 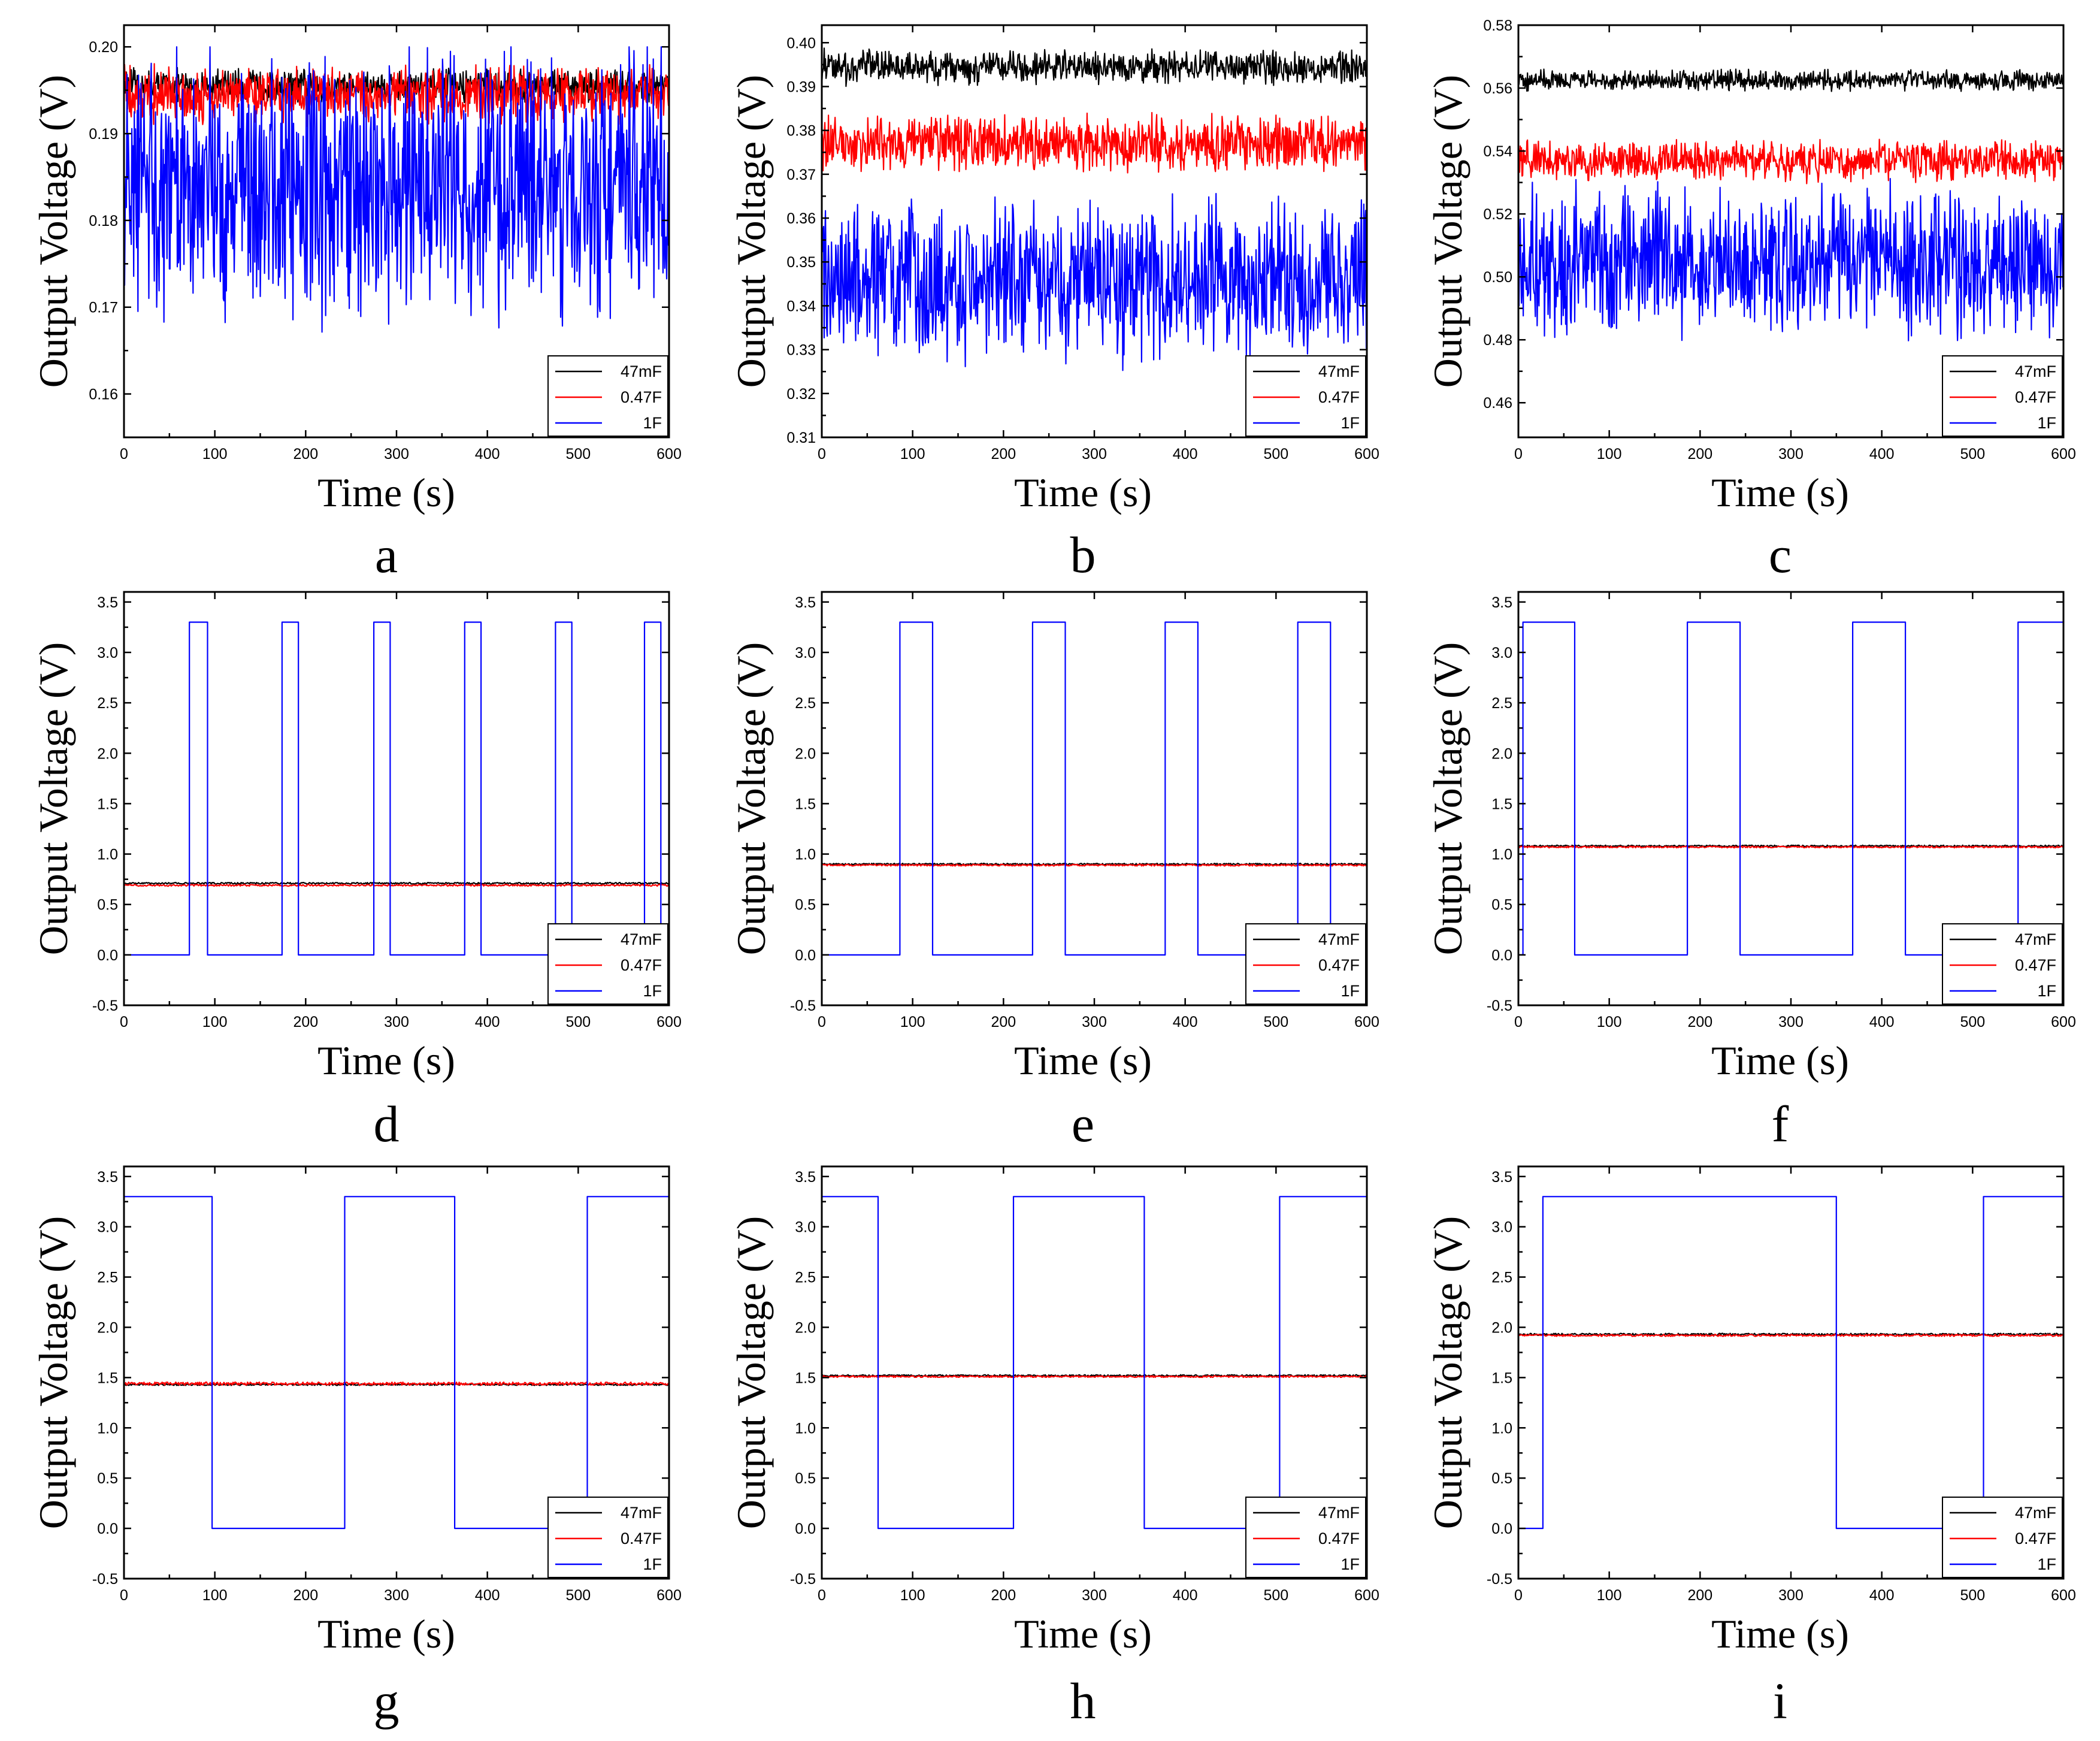 I want to click on y-tick-label: 0.46, so click(x=1498, y=403).